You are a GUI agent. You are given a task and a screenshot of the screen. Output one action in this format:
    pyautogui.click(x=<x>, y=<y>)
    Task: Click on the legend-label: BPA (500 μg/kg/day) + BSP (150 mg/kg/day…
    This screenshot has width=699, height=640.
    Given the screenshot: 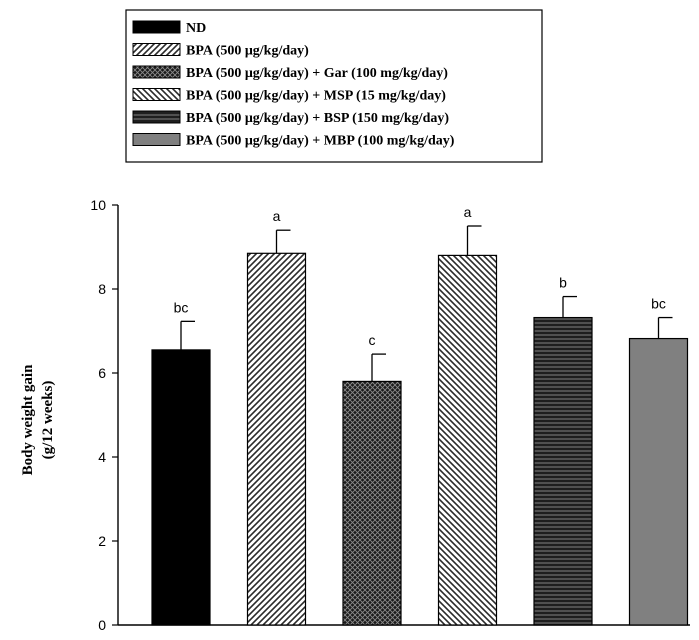 What is the action you would take?
    pyautogui.click(x=317, y=118)
    